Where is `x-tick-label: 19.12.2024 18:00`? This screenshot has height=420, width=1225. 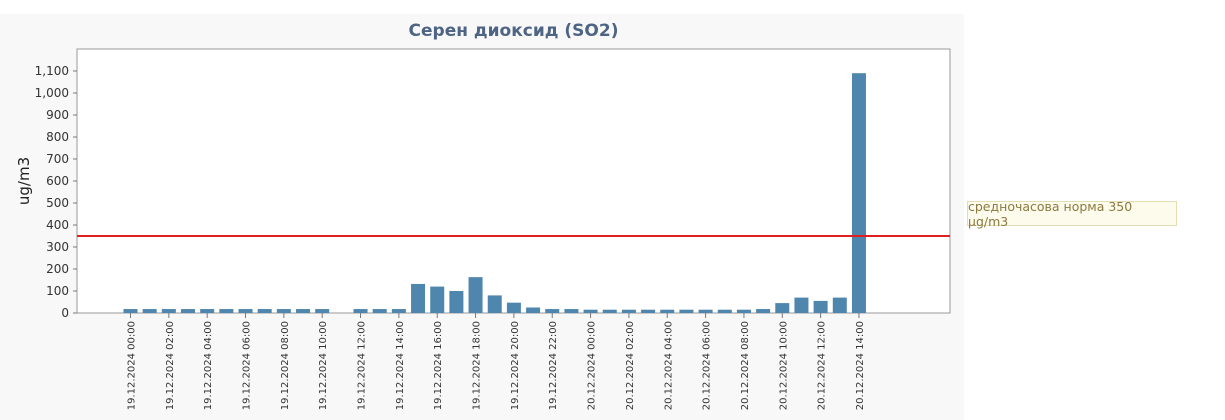
x-tick-label: 19.12.2024 18:00 is located at coordinates (477, 365).